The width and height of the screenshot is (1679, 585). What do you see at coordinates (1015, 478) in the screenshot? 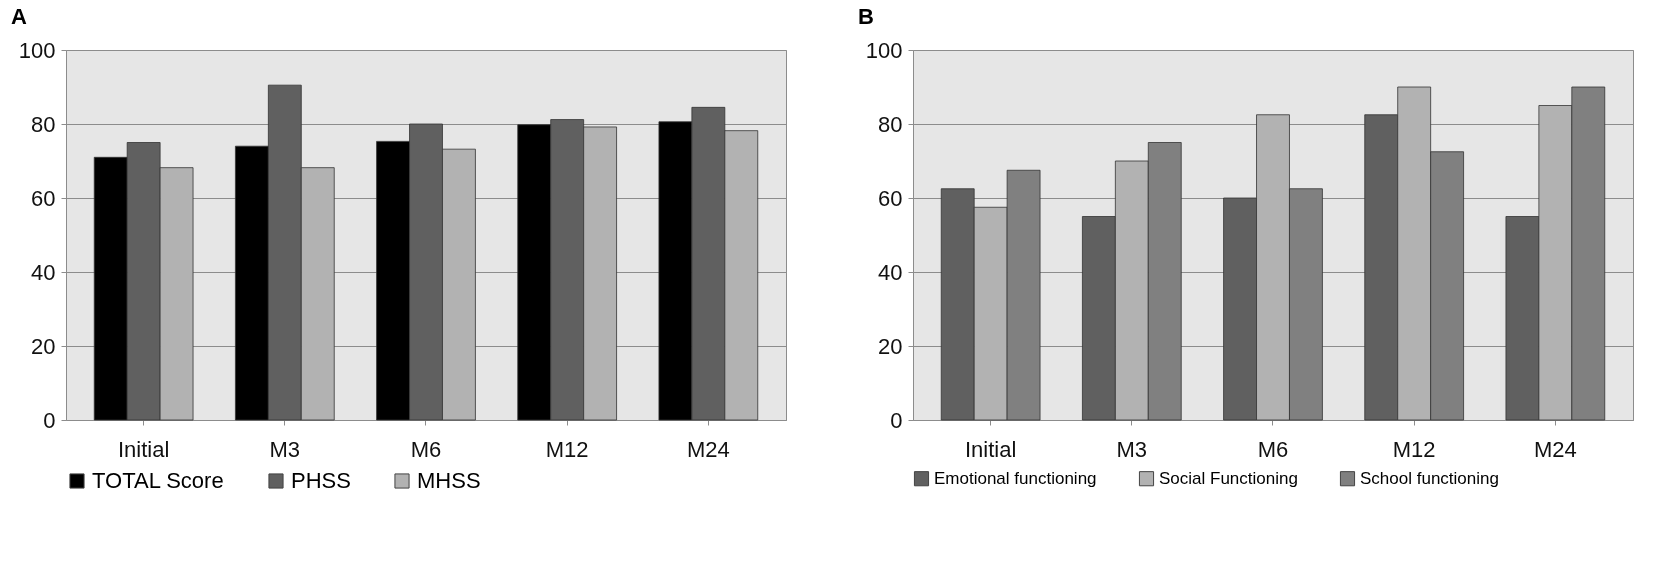
I see `legend-label: Emotional functioning` at bounding box center [1015, 478].